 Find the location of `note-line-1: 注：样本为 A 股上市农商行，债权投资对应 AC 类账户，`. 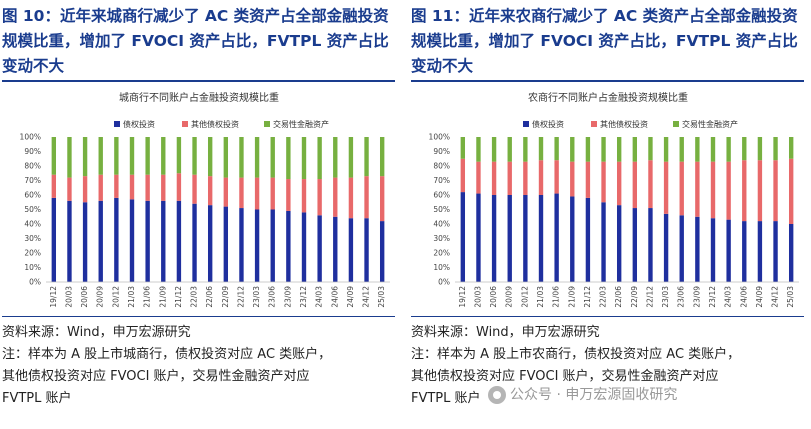

note-line-1: 注：样本为 A 股上市农商行，债权投资对应 AC 类账户， is located at coordinates (576, 354).